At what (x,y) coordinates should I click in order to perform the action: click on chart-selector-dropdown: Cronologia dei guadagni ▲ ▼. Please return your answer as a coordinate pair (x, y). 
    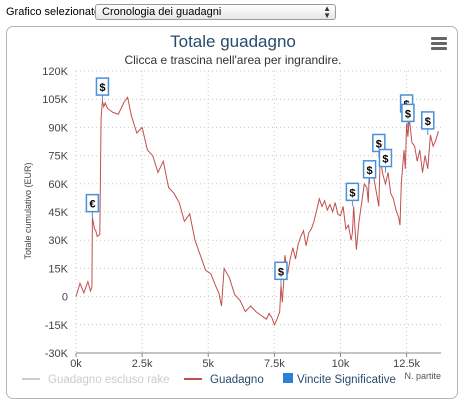
    Looking at the image, I should click on (215, 12).